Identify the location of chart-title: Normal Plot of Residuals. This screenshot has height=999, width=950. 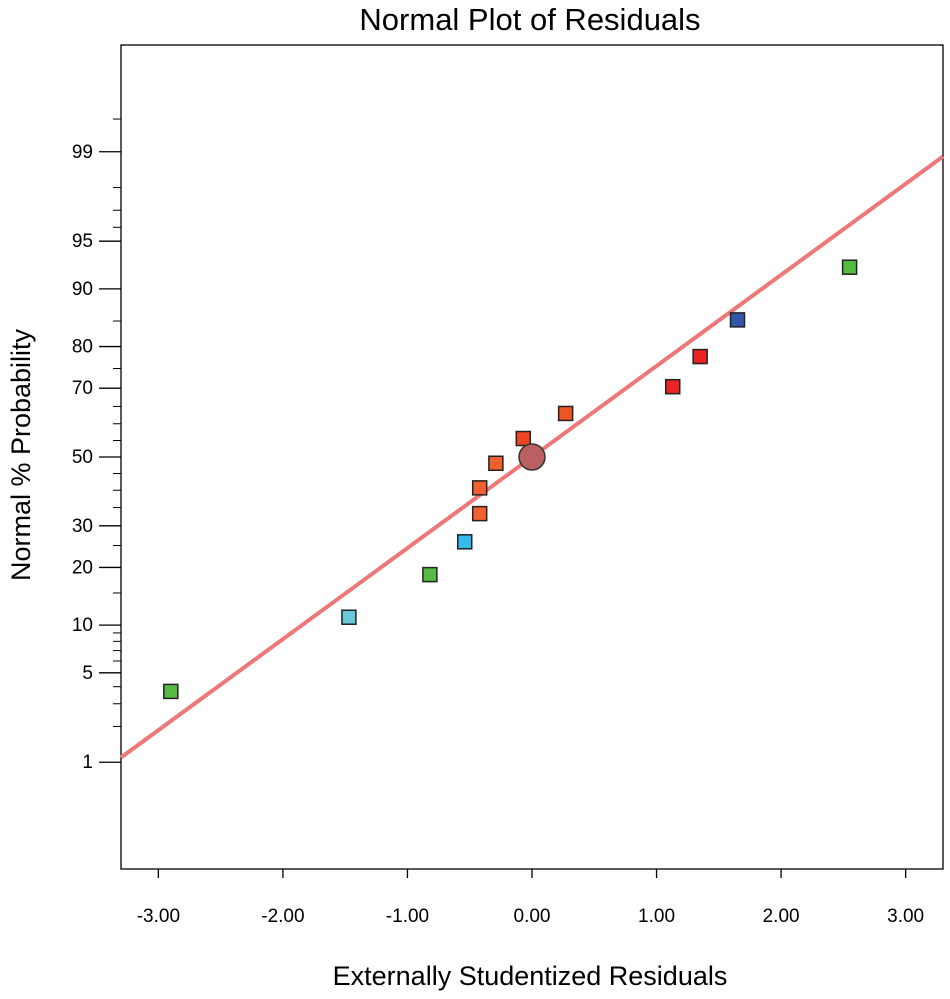
(529, 19).